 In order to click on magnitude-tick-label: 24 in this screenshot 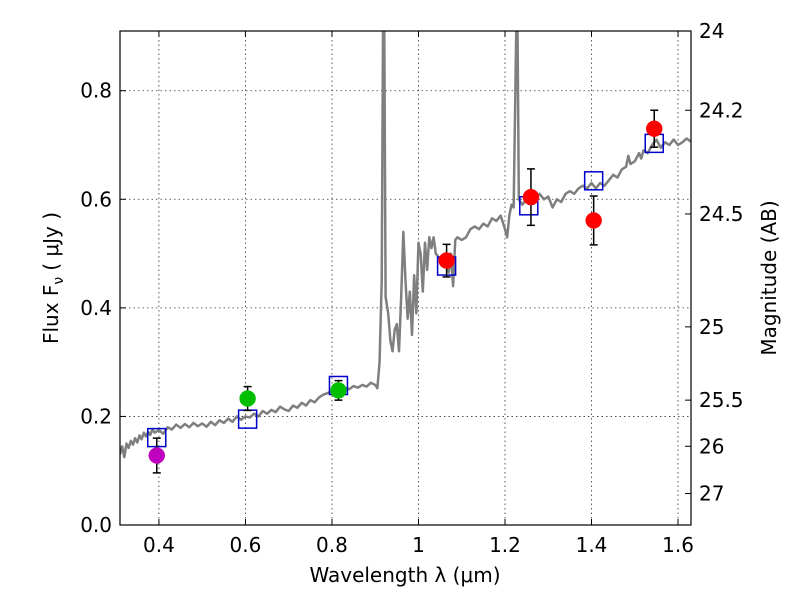, I will do `click(711, 31)`.